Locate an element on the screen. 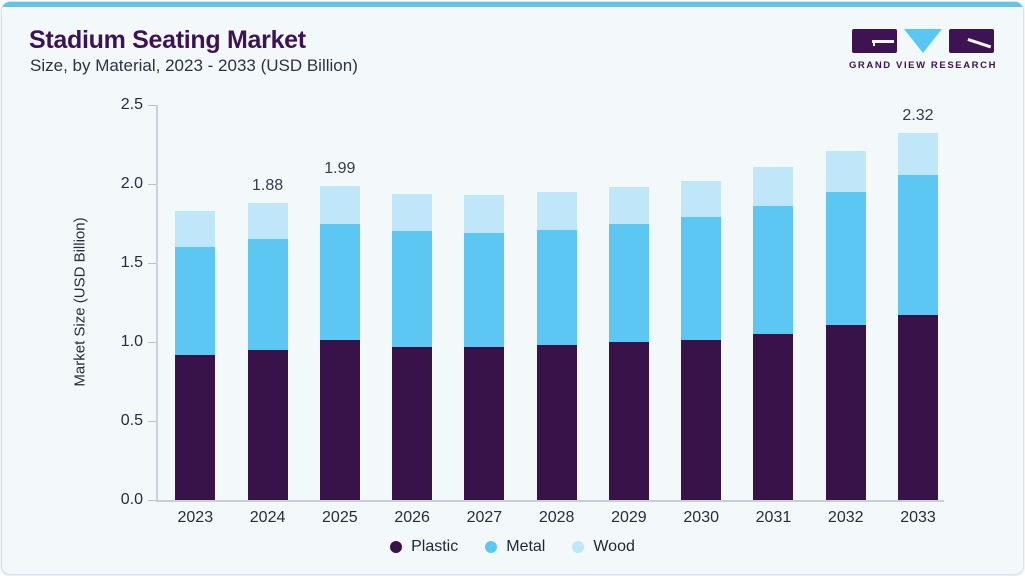 This screenshot has height=576, width=1025. bar-segment-plastic-2029 is located at coordinates (628, 421).